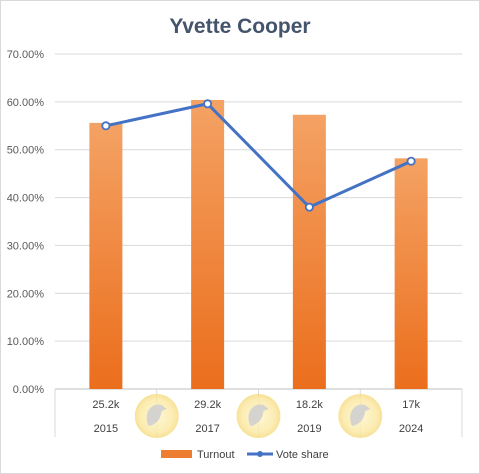 The height and width of the screenshot is (474, 480). Describe the element at coordinates (309, 429) in the screenshot. I see `x-category-label: 2019` at that location.